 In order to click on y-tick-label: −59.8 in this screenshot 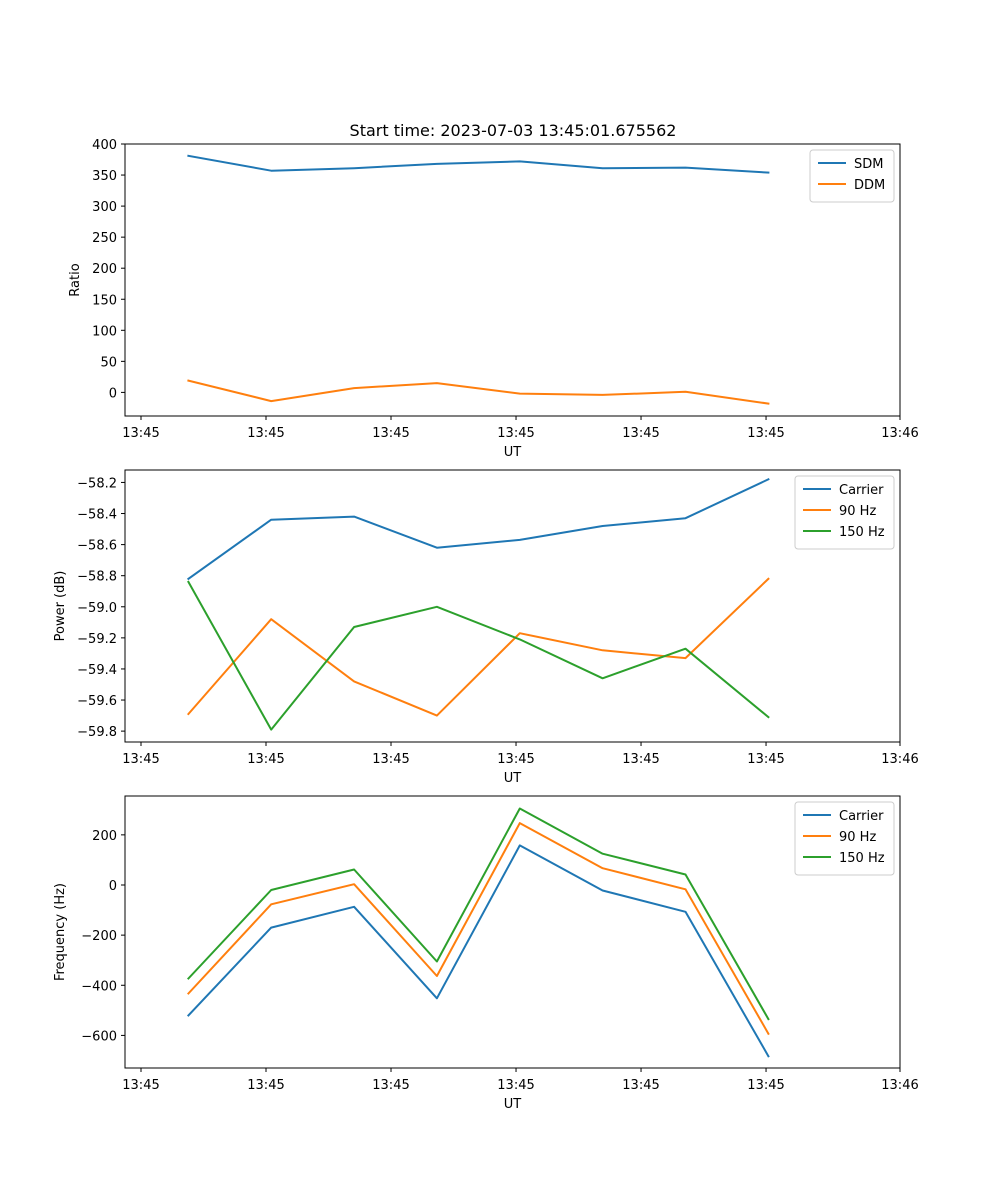, I will do `click(97, 732)`.